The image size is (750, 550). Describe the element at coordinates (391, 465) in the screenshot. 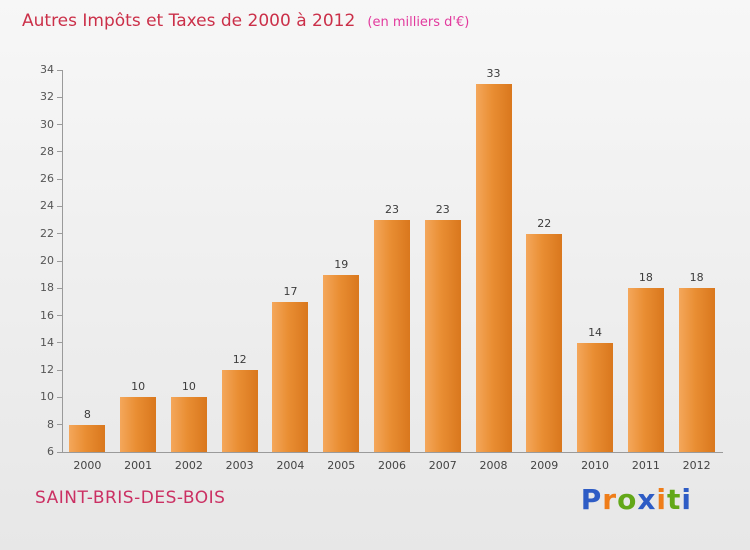

I see `x-tick-label-2006: 2006` at that location.